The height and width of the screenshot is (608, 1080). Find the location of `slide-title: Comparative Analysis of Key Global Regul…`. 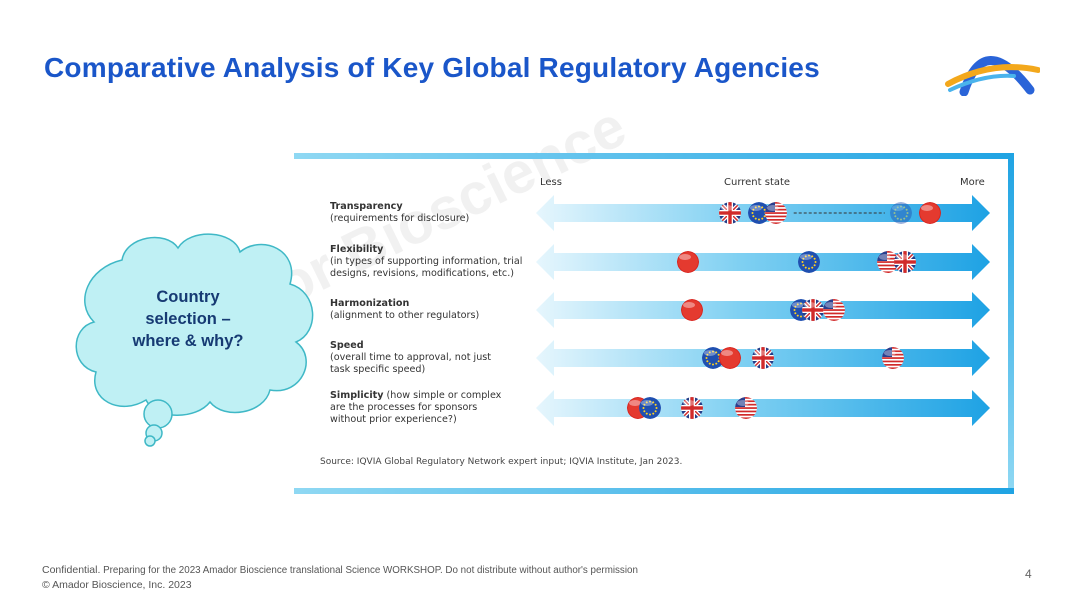

slide-title: Comparative Analysis of Key Global Regul… is located at coordinates (432, 67).